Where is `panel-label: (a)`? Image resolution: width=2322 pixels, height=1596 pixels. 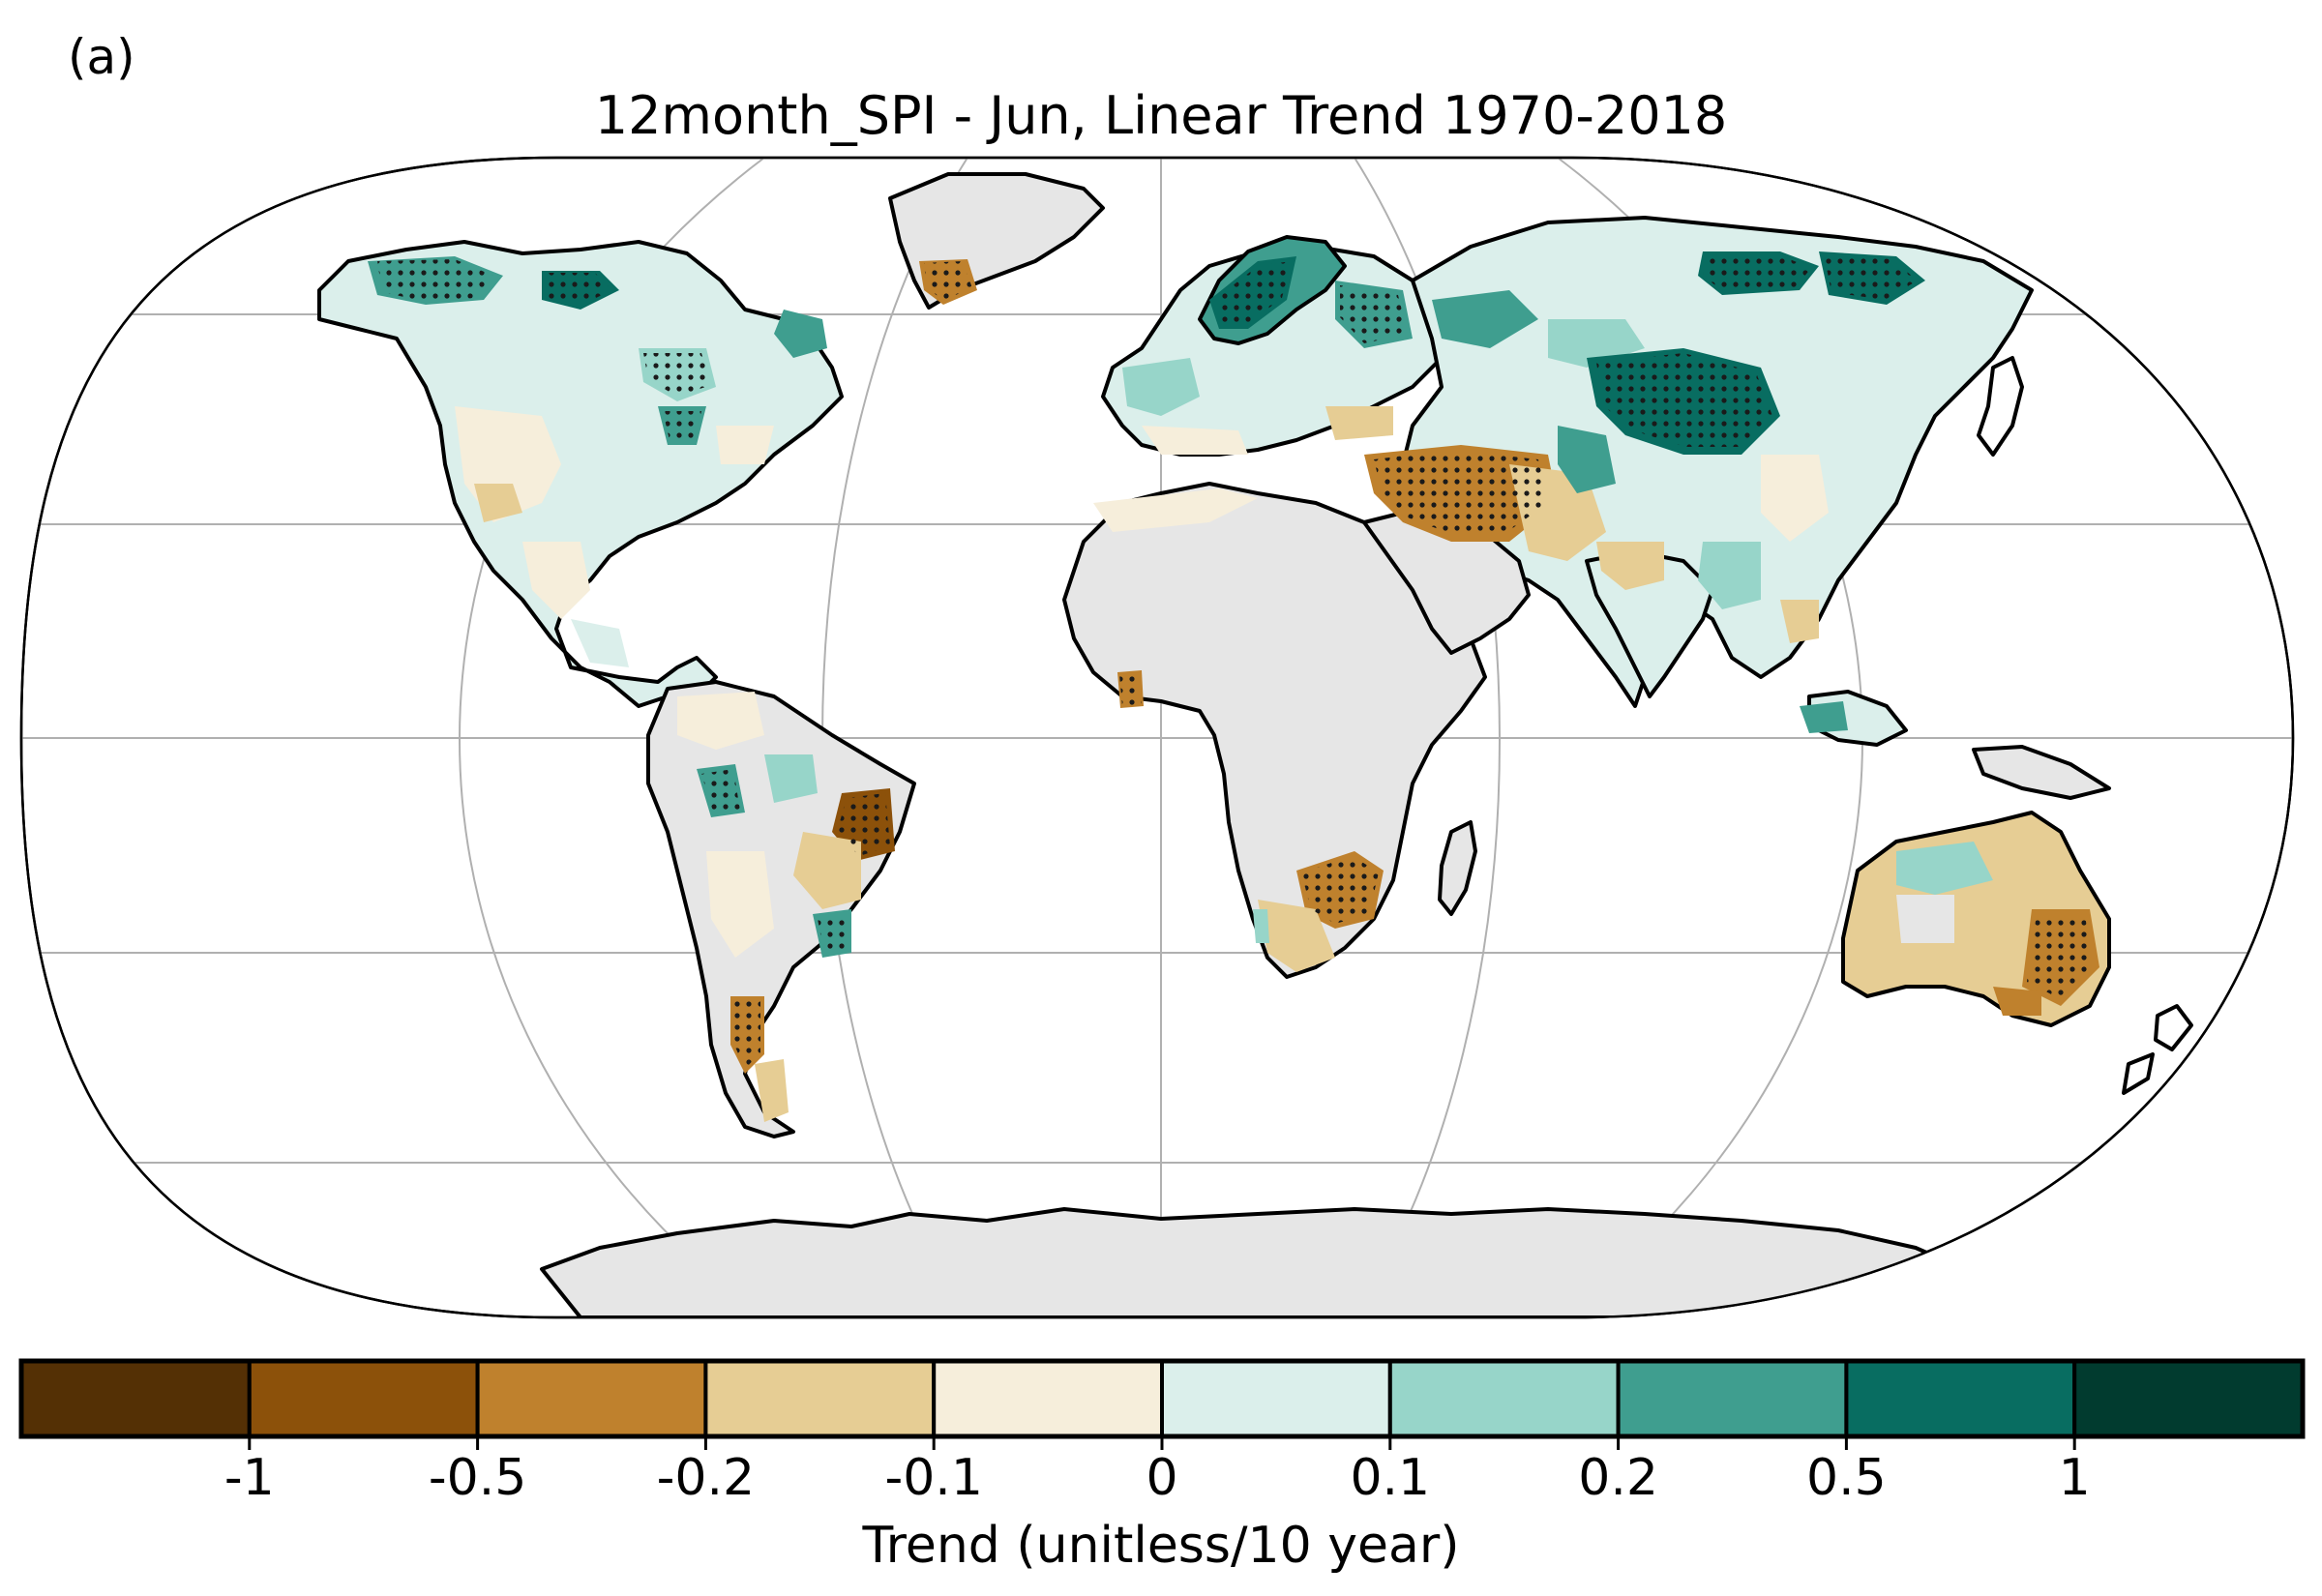
panel-label: (a) is located at coordinates (101, 57).